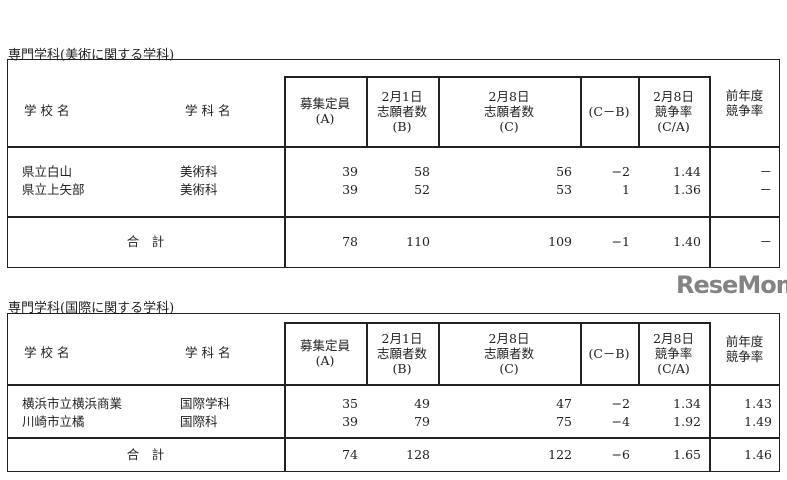 The height and width of the screenshot is (480, 787). What do you see at coordinates (758, 403) in the screenshot?
I see `cell-prev: 1.43` at bounding box center [758, 403].